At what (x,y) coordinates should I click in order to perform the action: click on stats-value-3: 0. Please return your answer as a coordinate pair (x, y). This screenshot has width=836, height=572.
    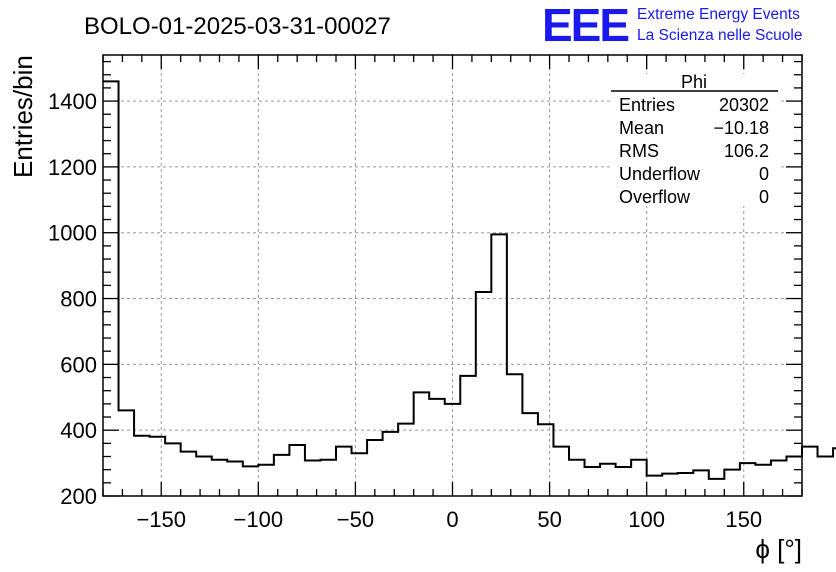
    Looking at the image, I should click on (764, 174).